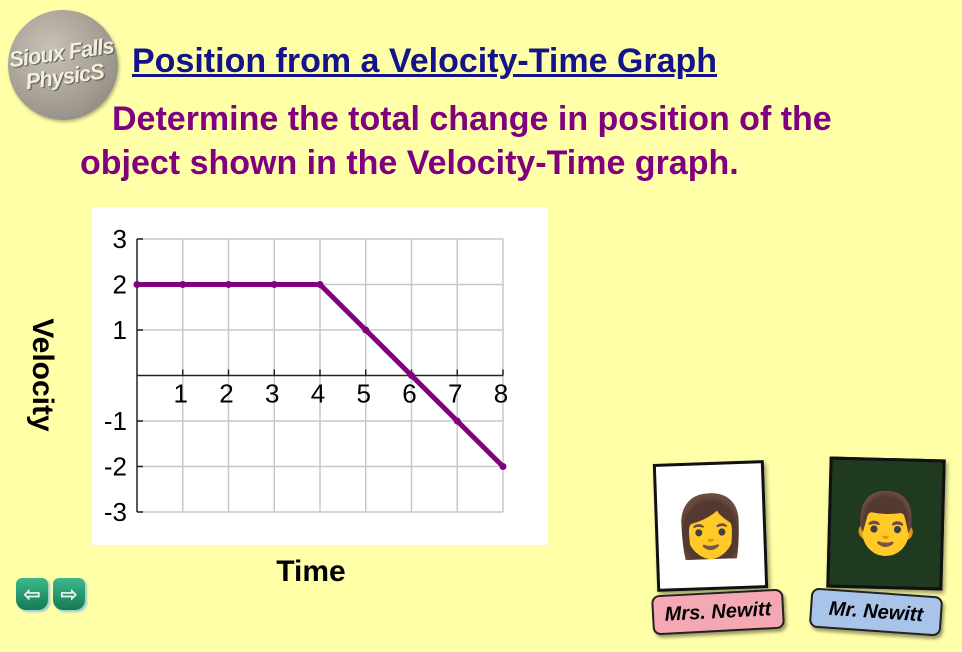 The width and height of the screenshot is (962, 652). I want to click on x-tick-label: 6, so click(409, 394).